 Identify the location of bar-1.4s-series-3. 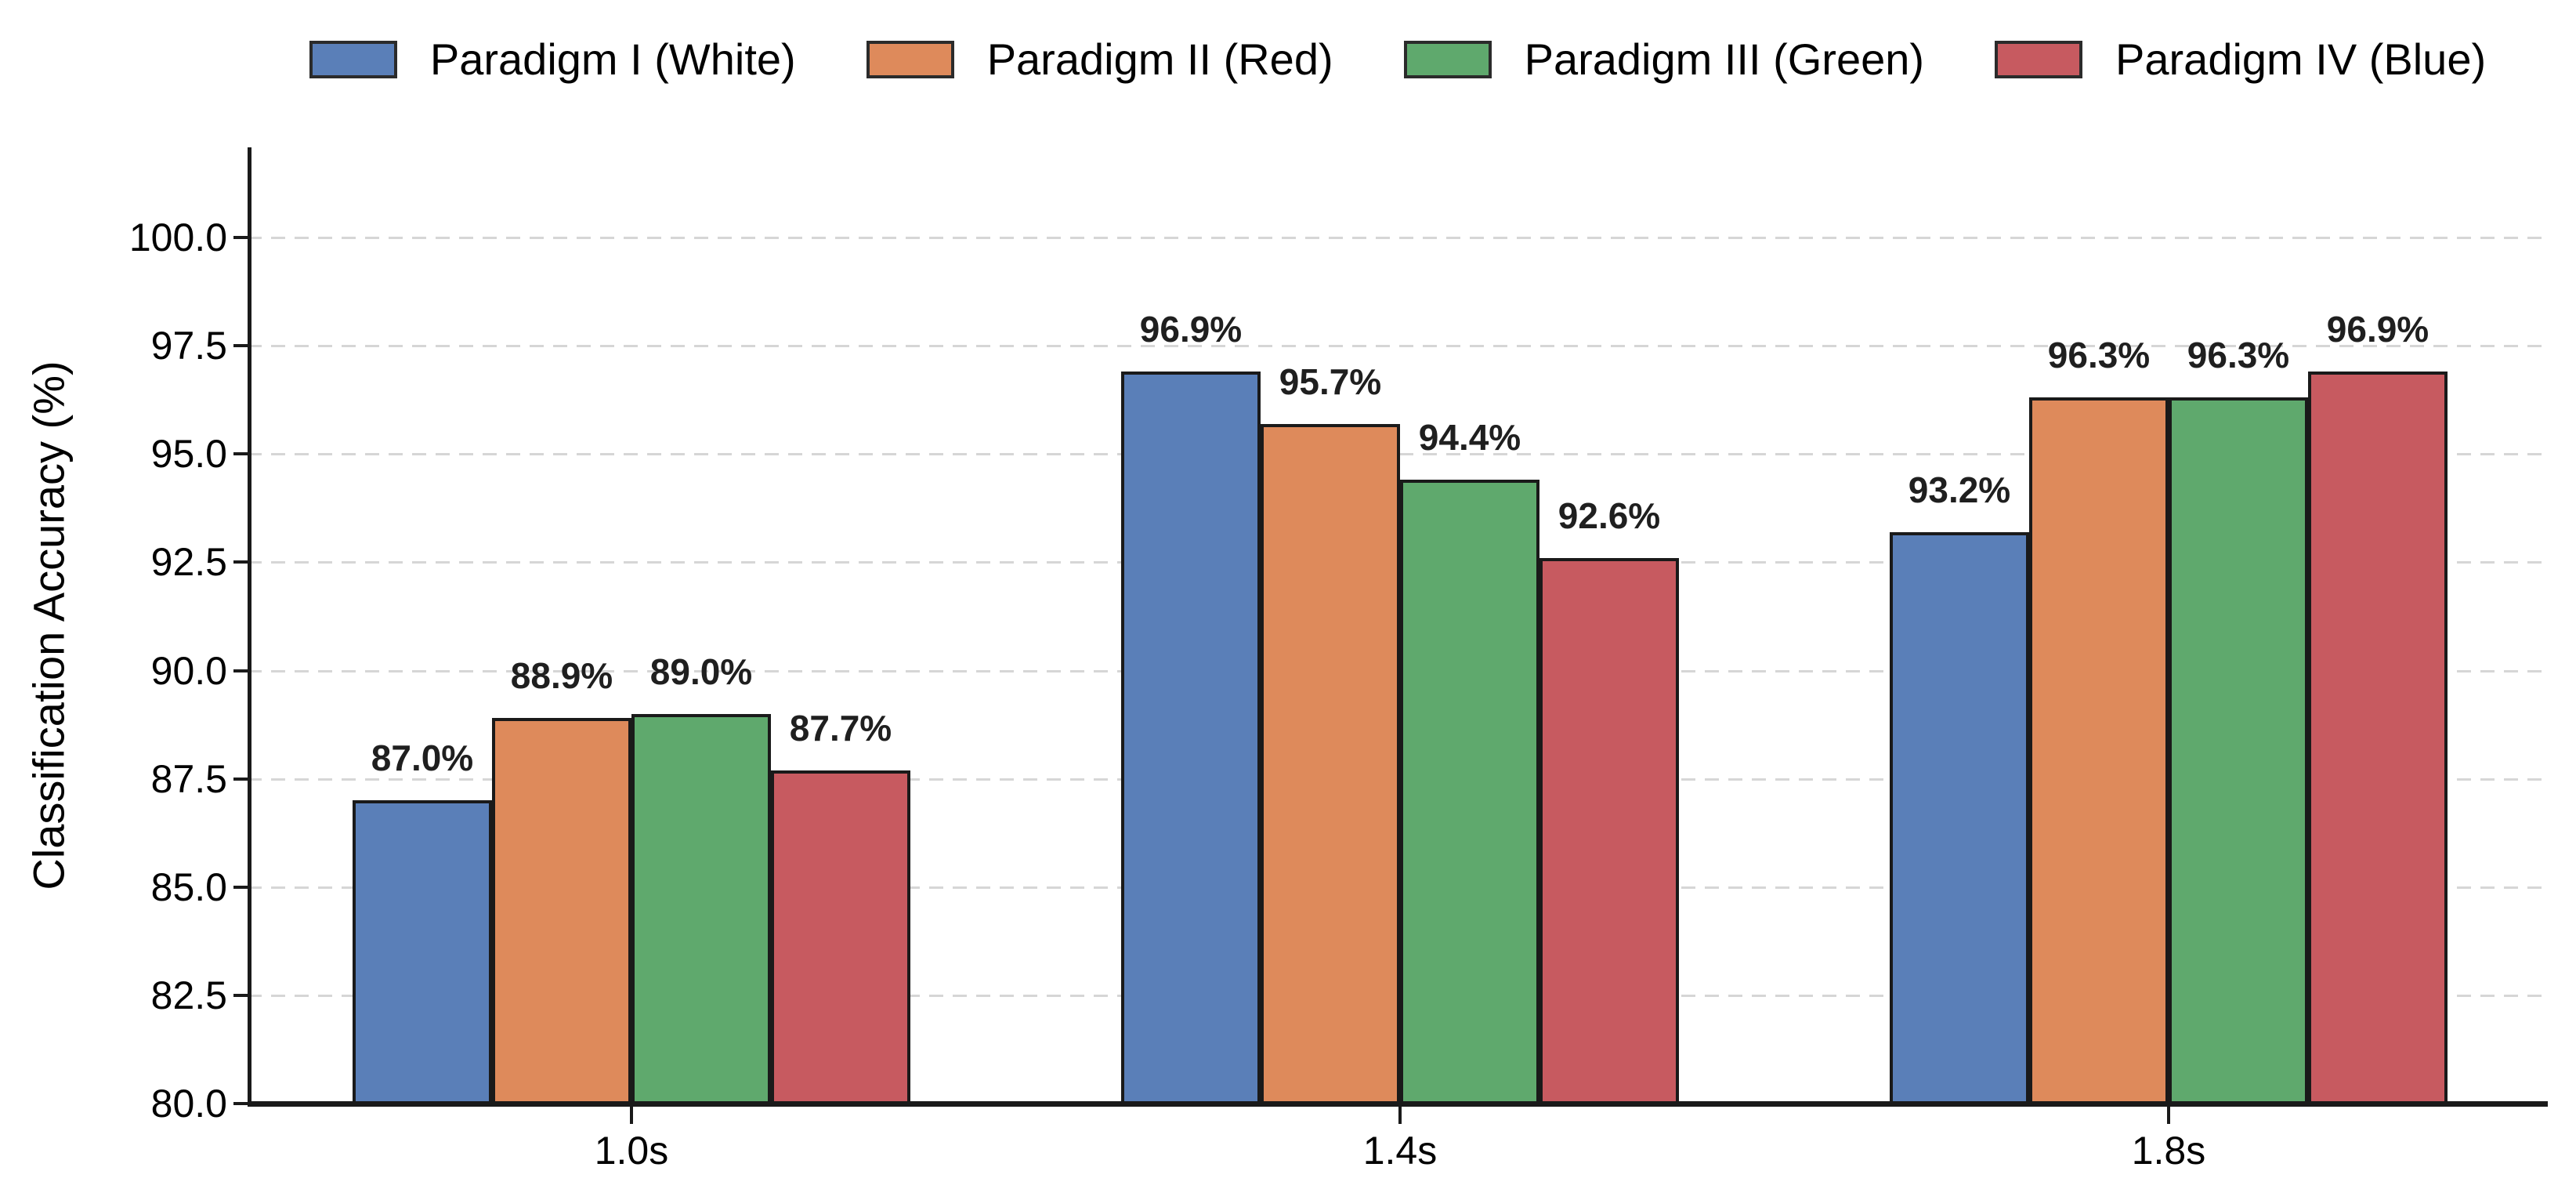
(1469, 793).